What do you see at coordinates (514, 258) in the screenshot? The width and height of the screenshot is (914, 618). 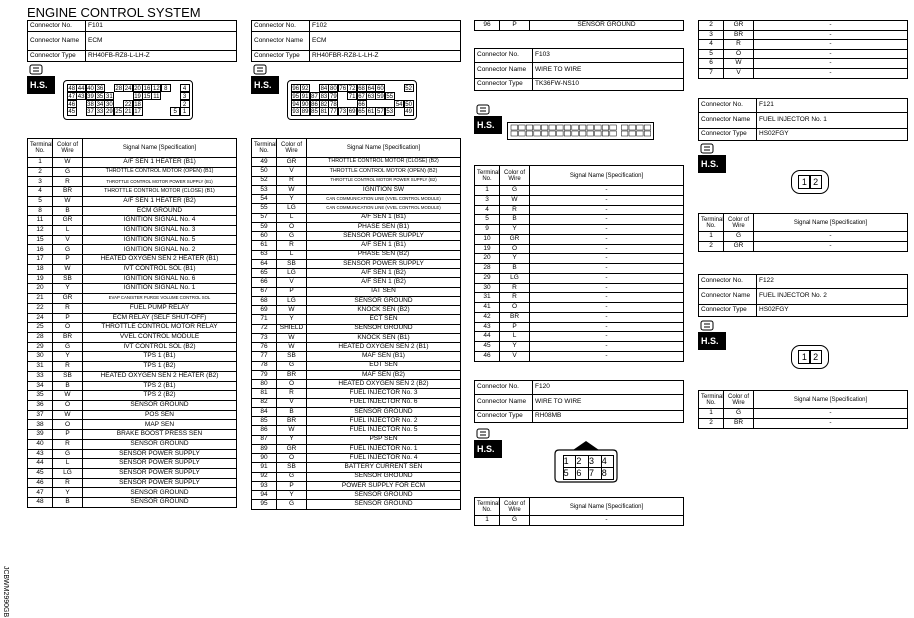 I see `wire-color: Y` at bounding box center [514, 258].